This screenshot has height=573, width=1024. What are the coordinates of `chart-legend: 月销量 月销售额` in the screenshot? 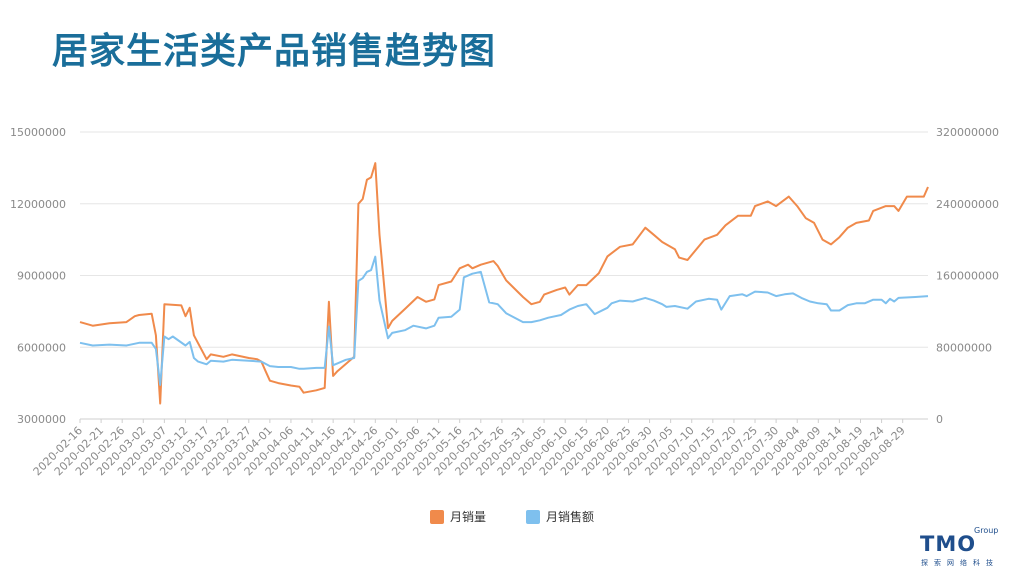 It's located at (512, 516).